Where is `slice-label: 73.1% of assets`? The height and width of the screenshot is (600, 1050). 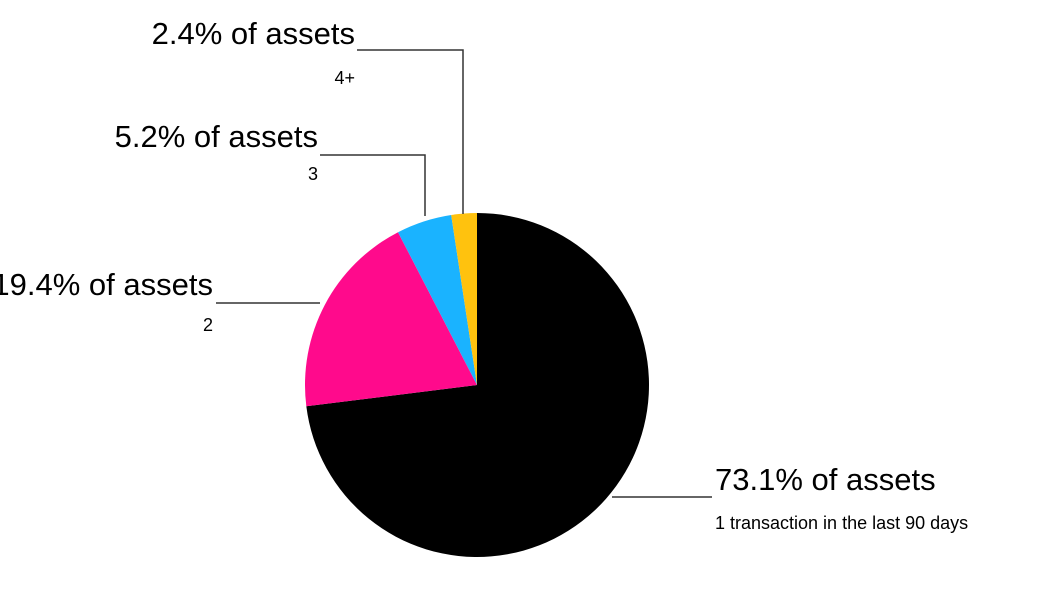 slice-label: 73.1% of assets is located at coordinates (825, 479).